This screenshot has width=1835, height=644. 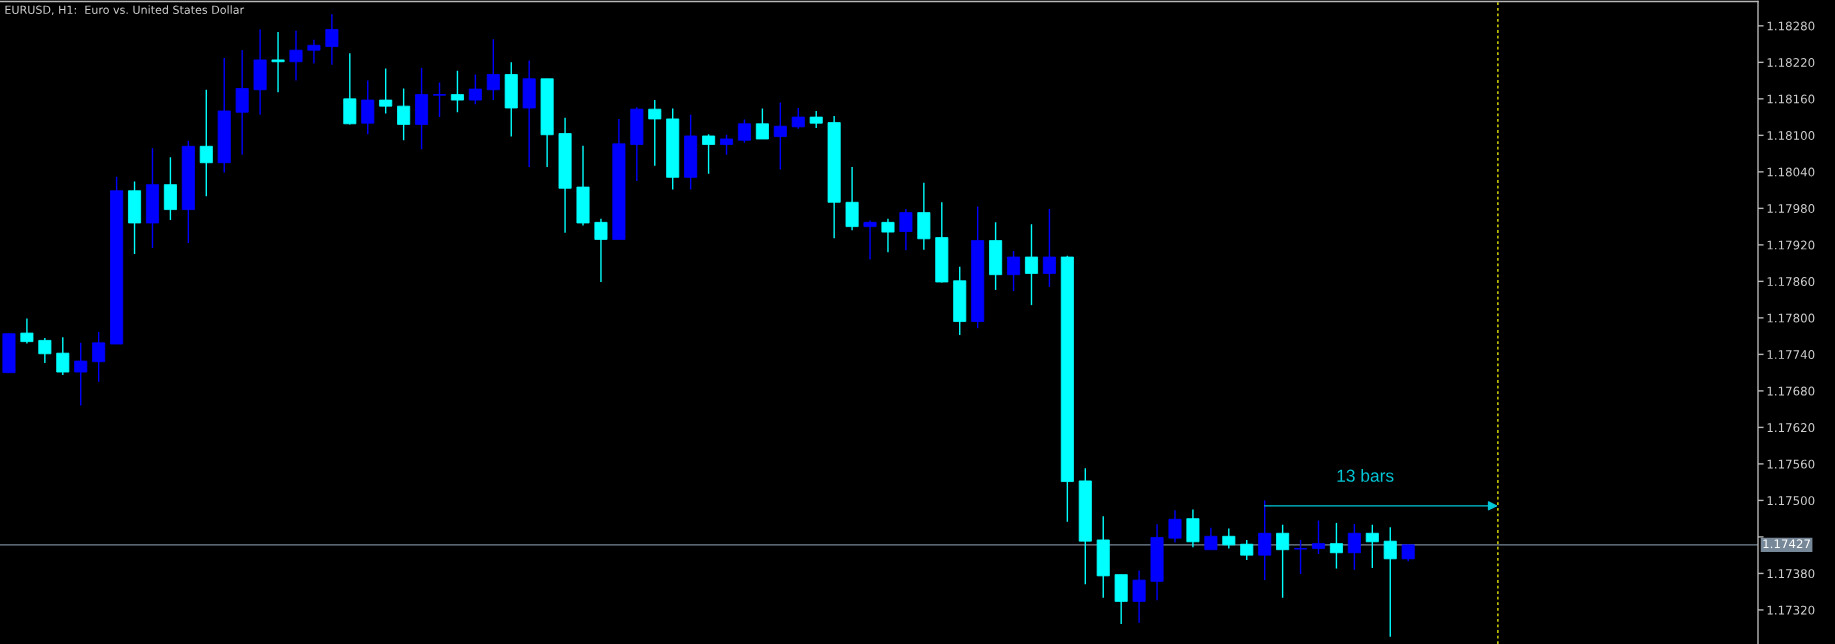 I want to click on y-tick-label: 1.18100, so click(x=1791, y=136).